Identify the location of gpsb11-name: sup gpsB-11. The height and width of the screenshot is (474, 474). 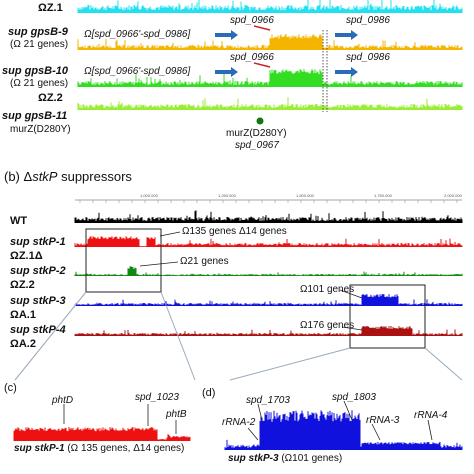
(35, 116).